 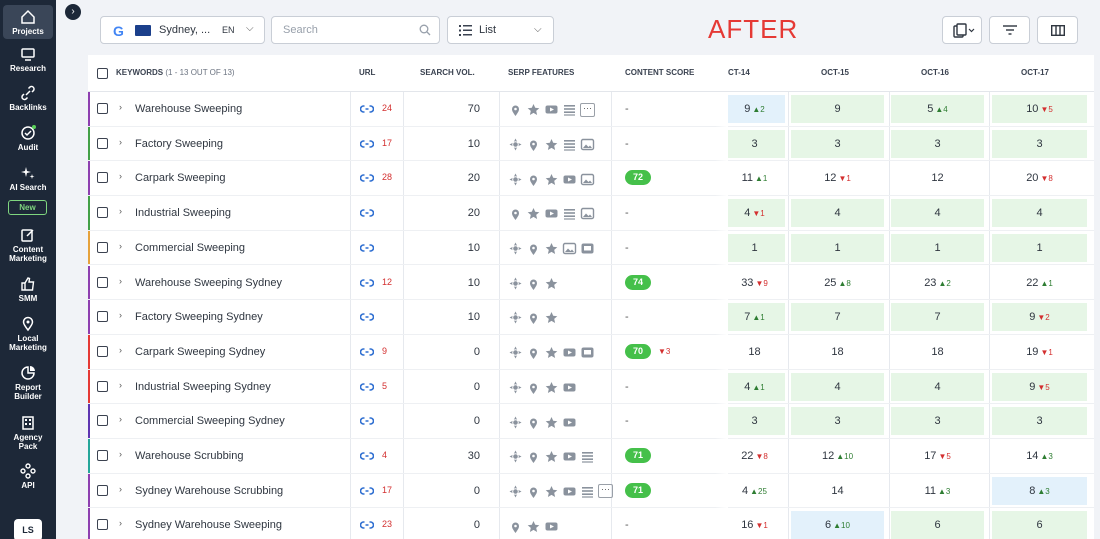 I want to click on date-header: OCT-16, so click(x=935, y=72).